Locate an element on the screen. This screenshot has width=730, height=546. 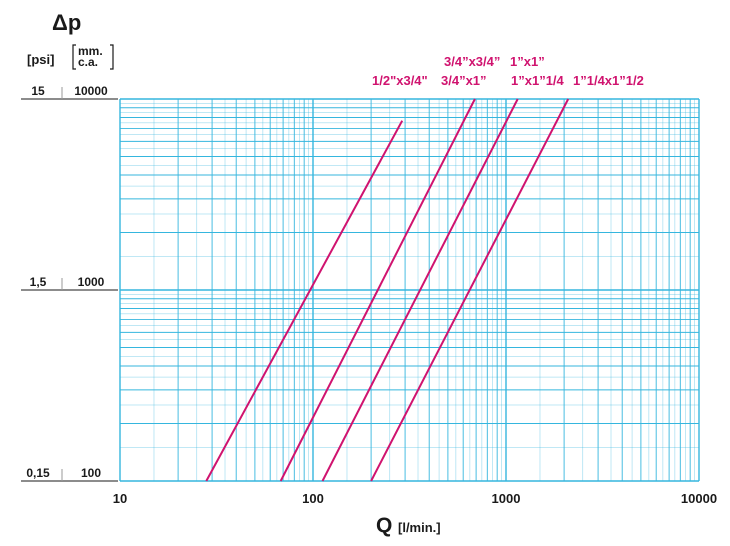
x-tick-label: 100 is located at coordinates (313, 498).